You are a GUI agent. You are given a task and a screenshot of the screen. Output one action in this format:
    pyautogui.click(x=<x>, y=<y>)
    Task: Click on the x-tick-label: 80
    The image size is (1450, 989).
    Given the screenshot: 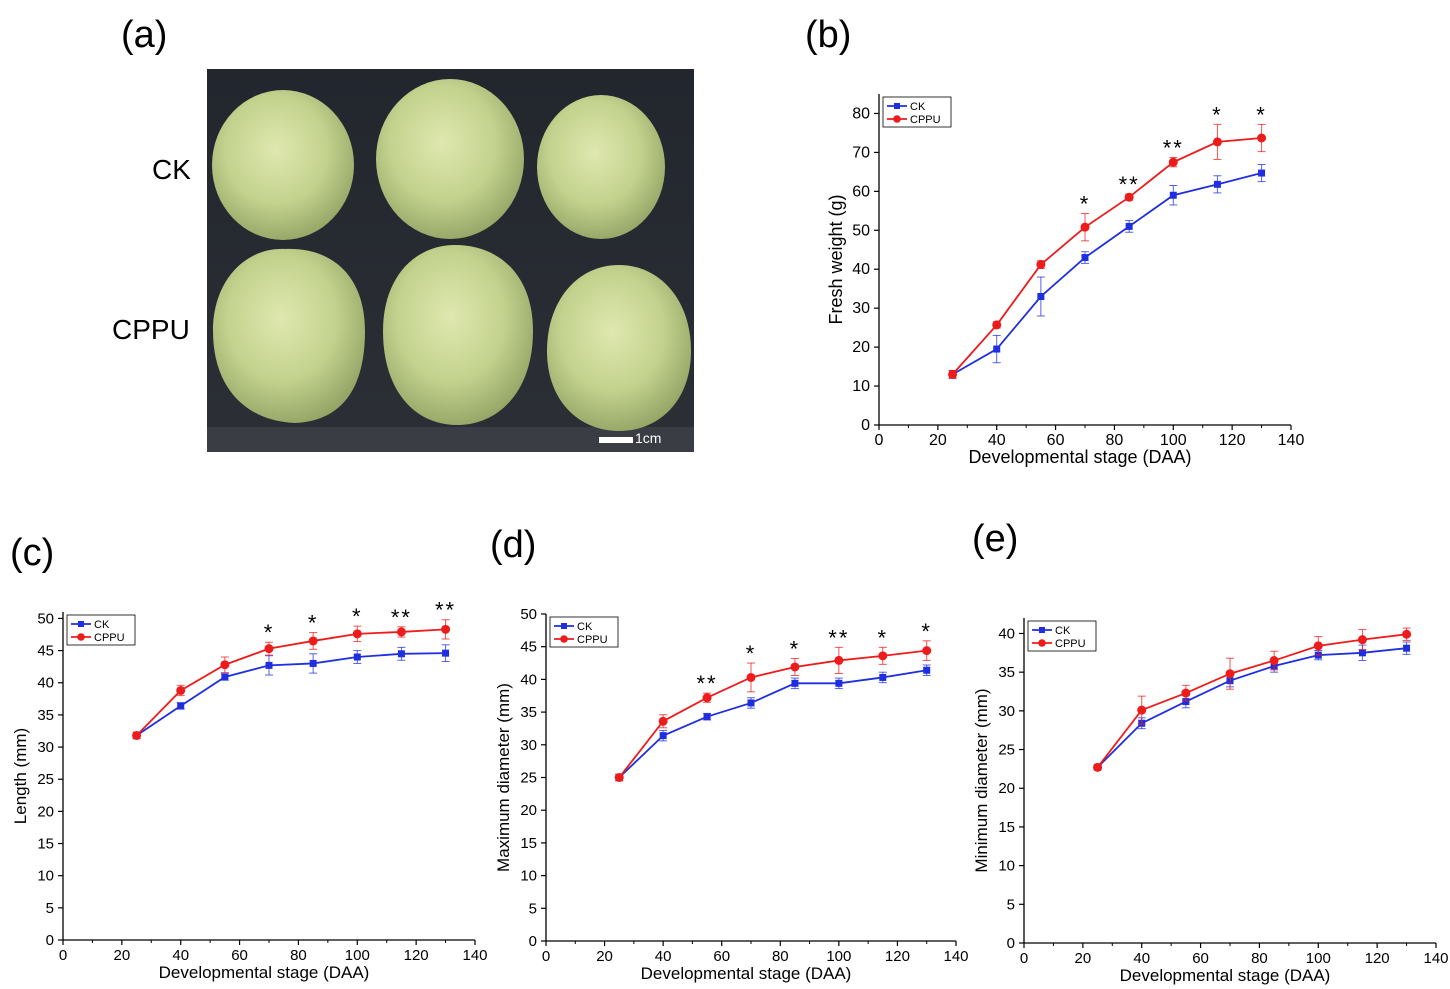 What is the action you would take?
    pyautogui.click(x=298, y=955)
    